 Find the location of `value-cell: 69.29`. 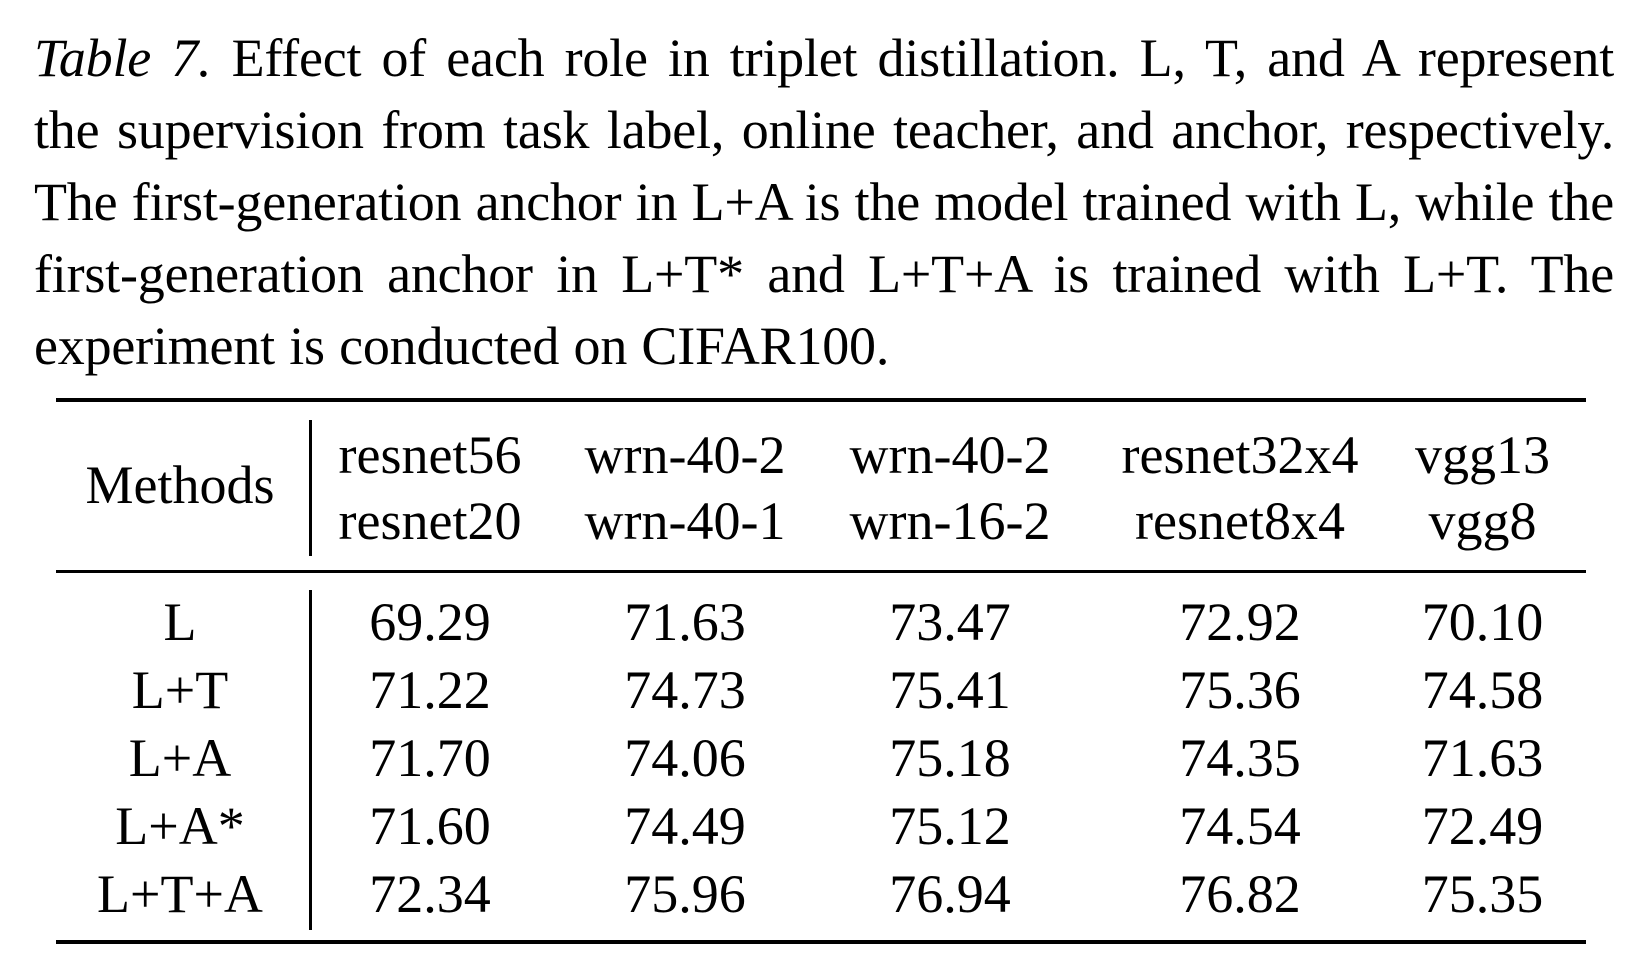

value-cell: 69.29 is located at coordinates (430, 622).